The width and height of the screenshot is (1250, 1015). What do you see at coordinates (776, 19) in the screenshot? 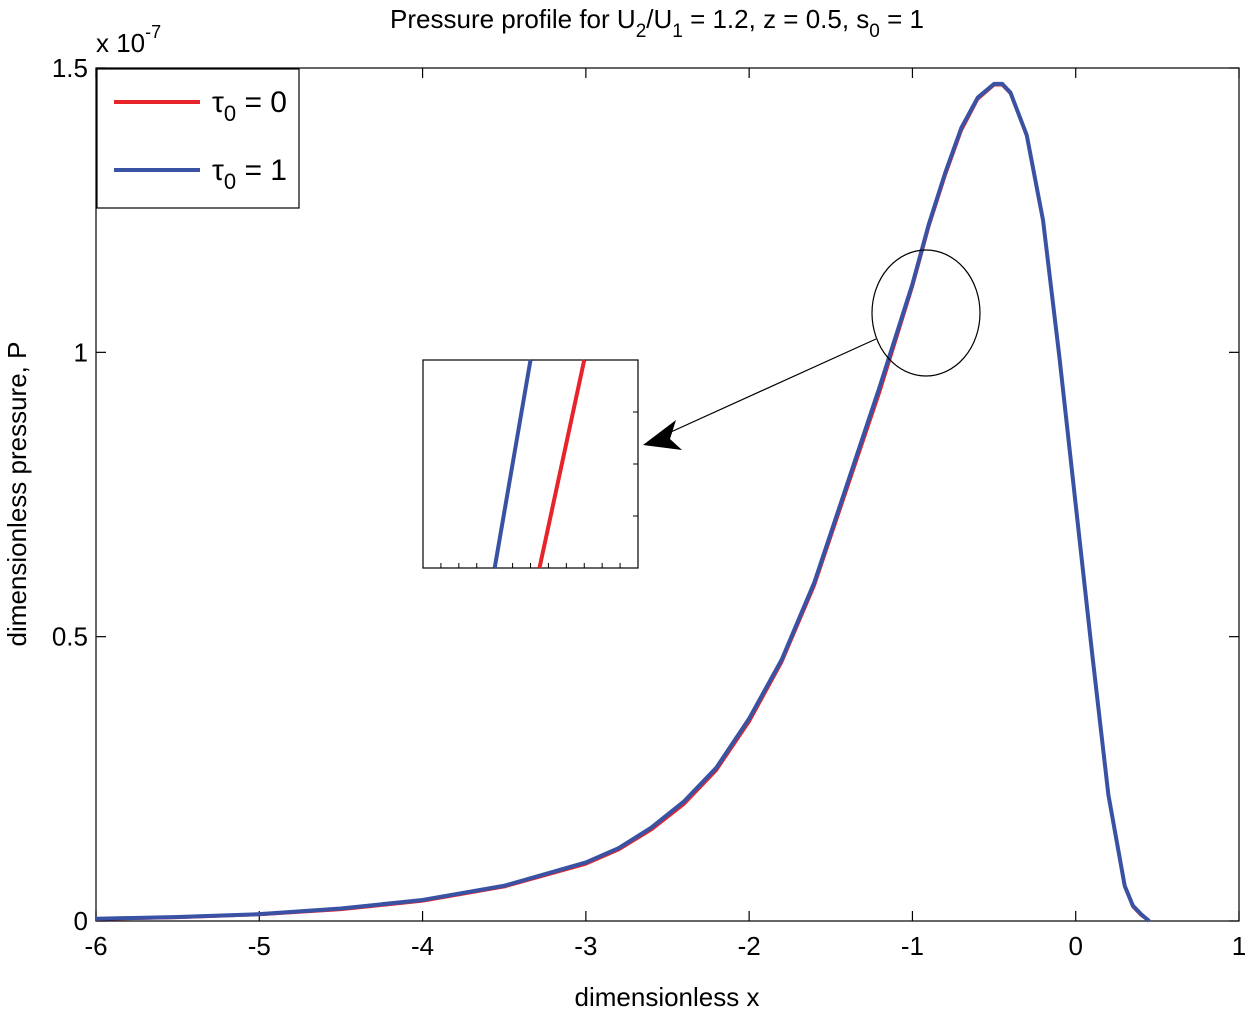
I see `title-mid-2: = 1.2, z = 0.5, s` at bounding box center [776, 19].